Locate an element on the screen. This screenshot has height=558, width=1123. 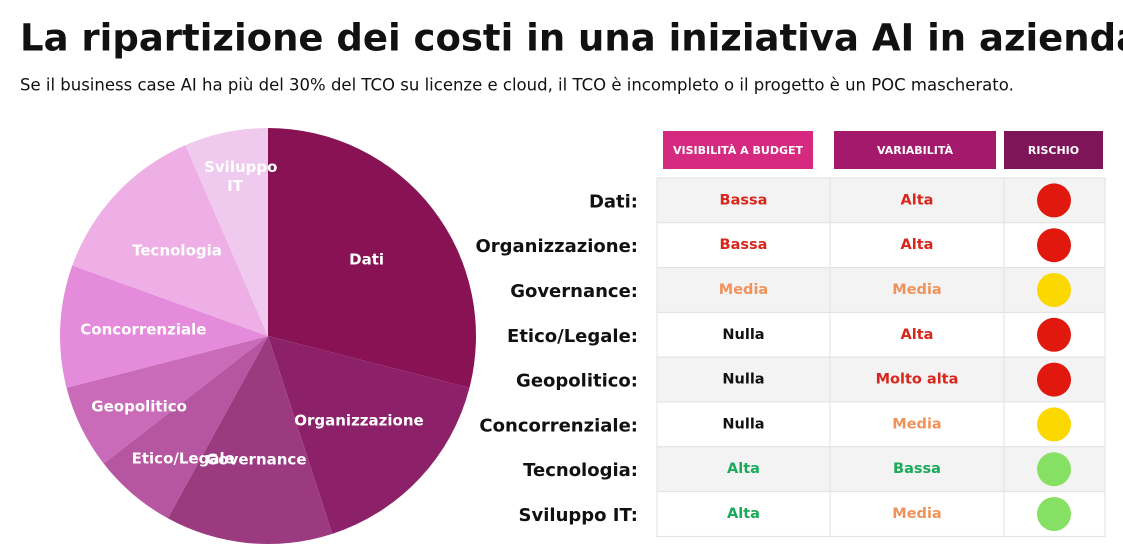
row-label: Tecnologia: is located at coordinates (580, 470).